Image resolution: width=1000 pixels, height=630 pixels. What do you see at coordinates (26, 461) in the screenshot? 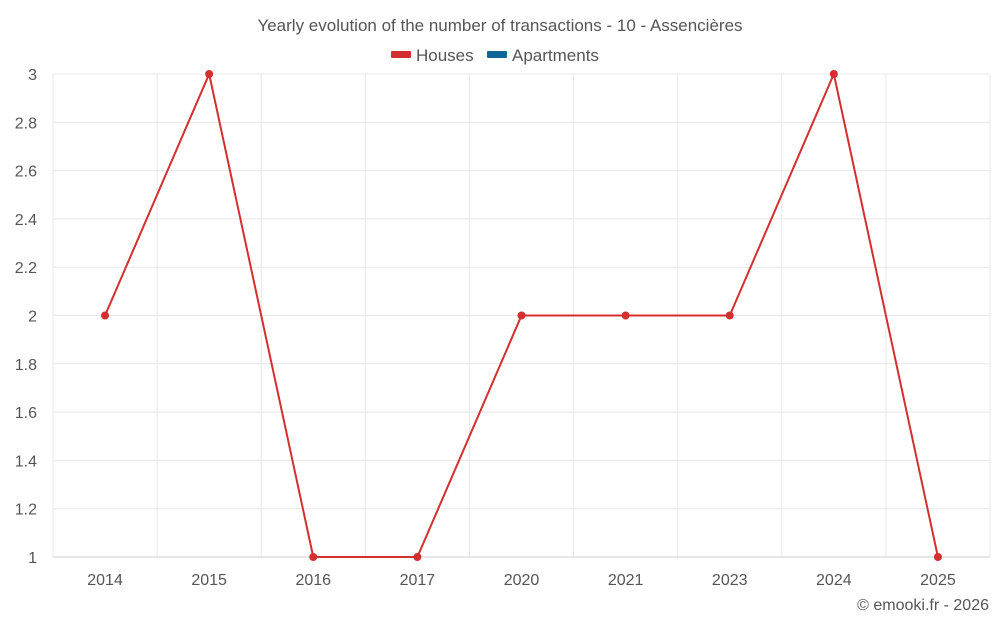
I see `y-tick-label: 1.4` at bounding box center [26, 461].